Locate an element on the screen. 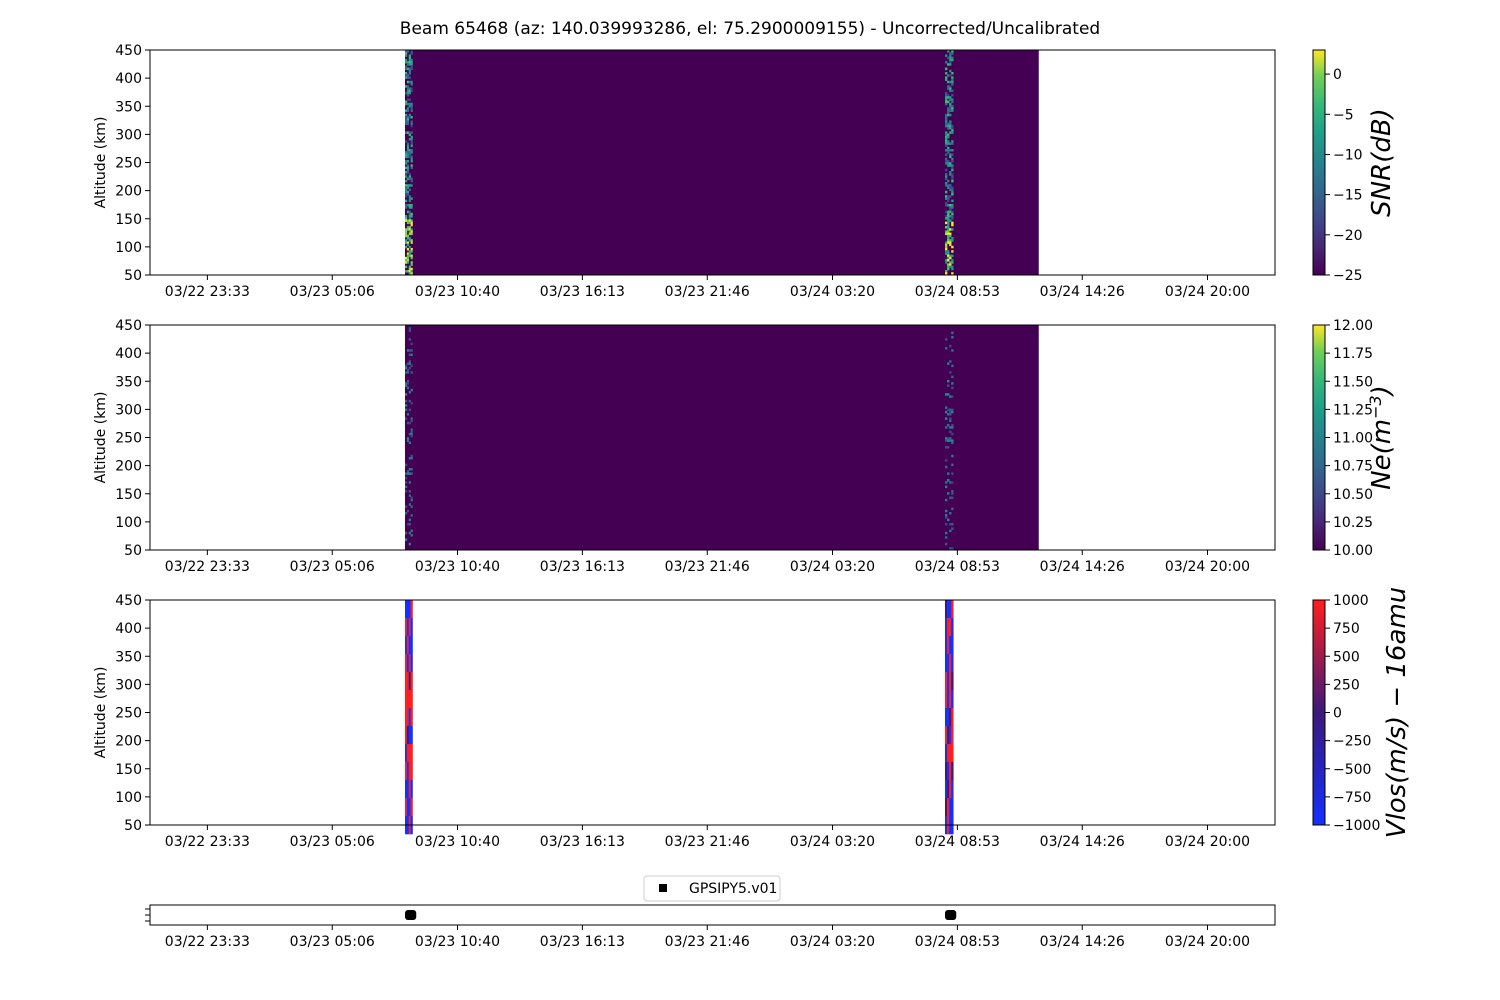  colorbar-tick-label: 10.50 is located at coordinates (1353, 495).